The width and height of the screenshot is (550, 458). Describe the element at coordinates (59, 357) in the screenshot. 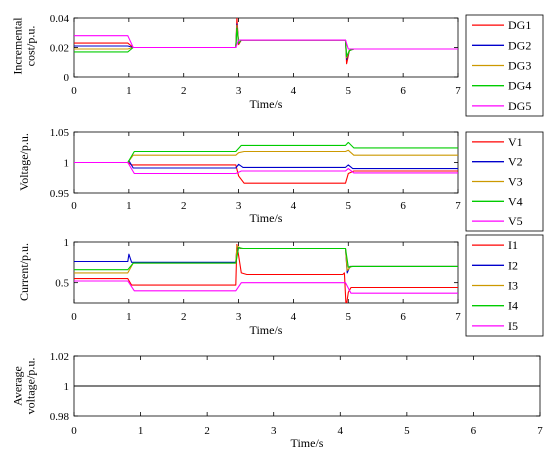

I see `y-tick-label: 1.02` at that location.